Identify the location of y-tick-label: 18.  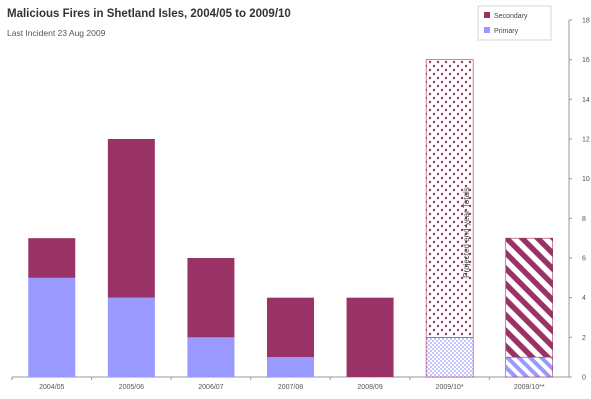
(586, 21).